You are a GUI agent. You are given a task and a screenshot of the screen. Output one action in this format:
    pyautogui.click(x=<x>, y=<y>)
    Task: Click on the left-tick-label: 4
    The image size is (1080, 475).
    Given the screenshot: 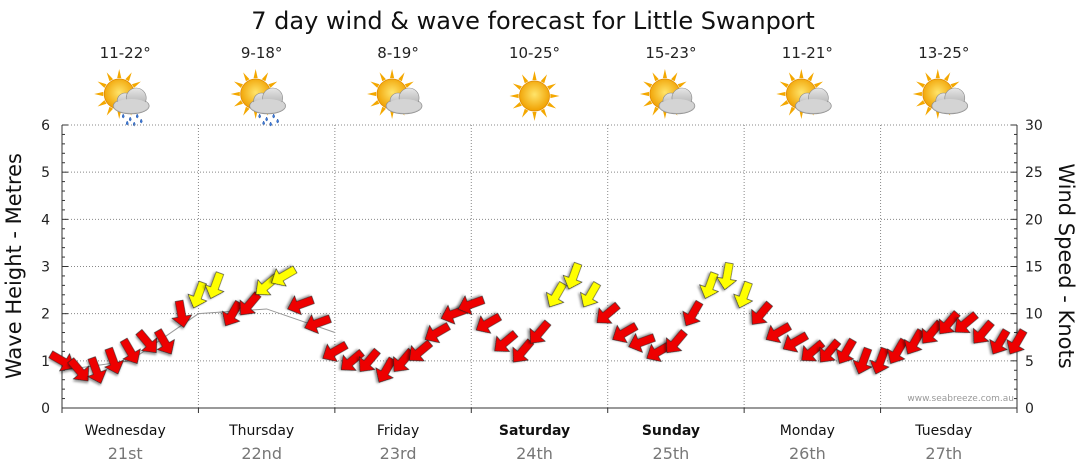 What is the action you would take?
    pyautogui.click(x=45, y=220)
    